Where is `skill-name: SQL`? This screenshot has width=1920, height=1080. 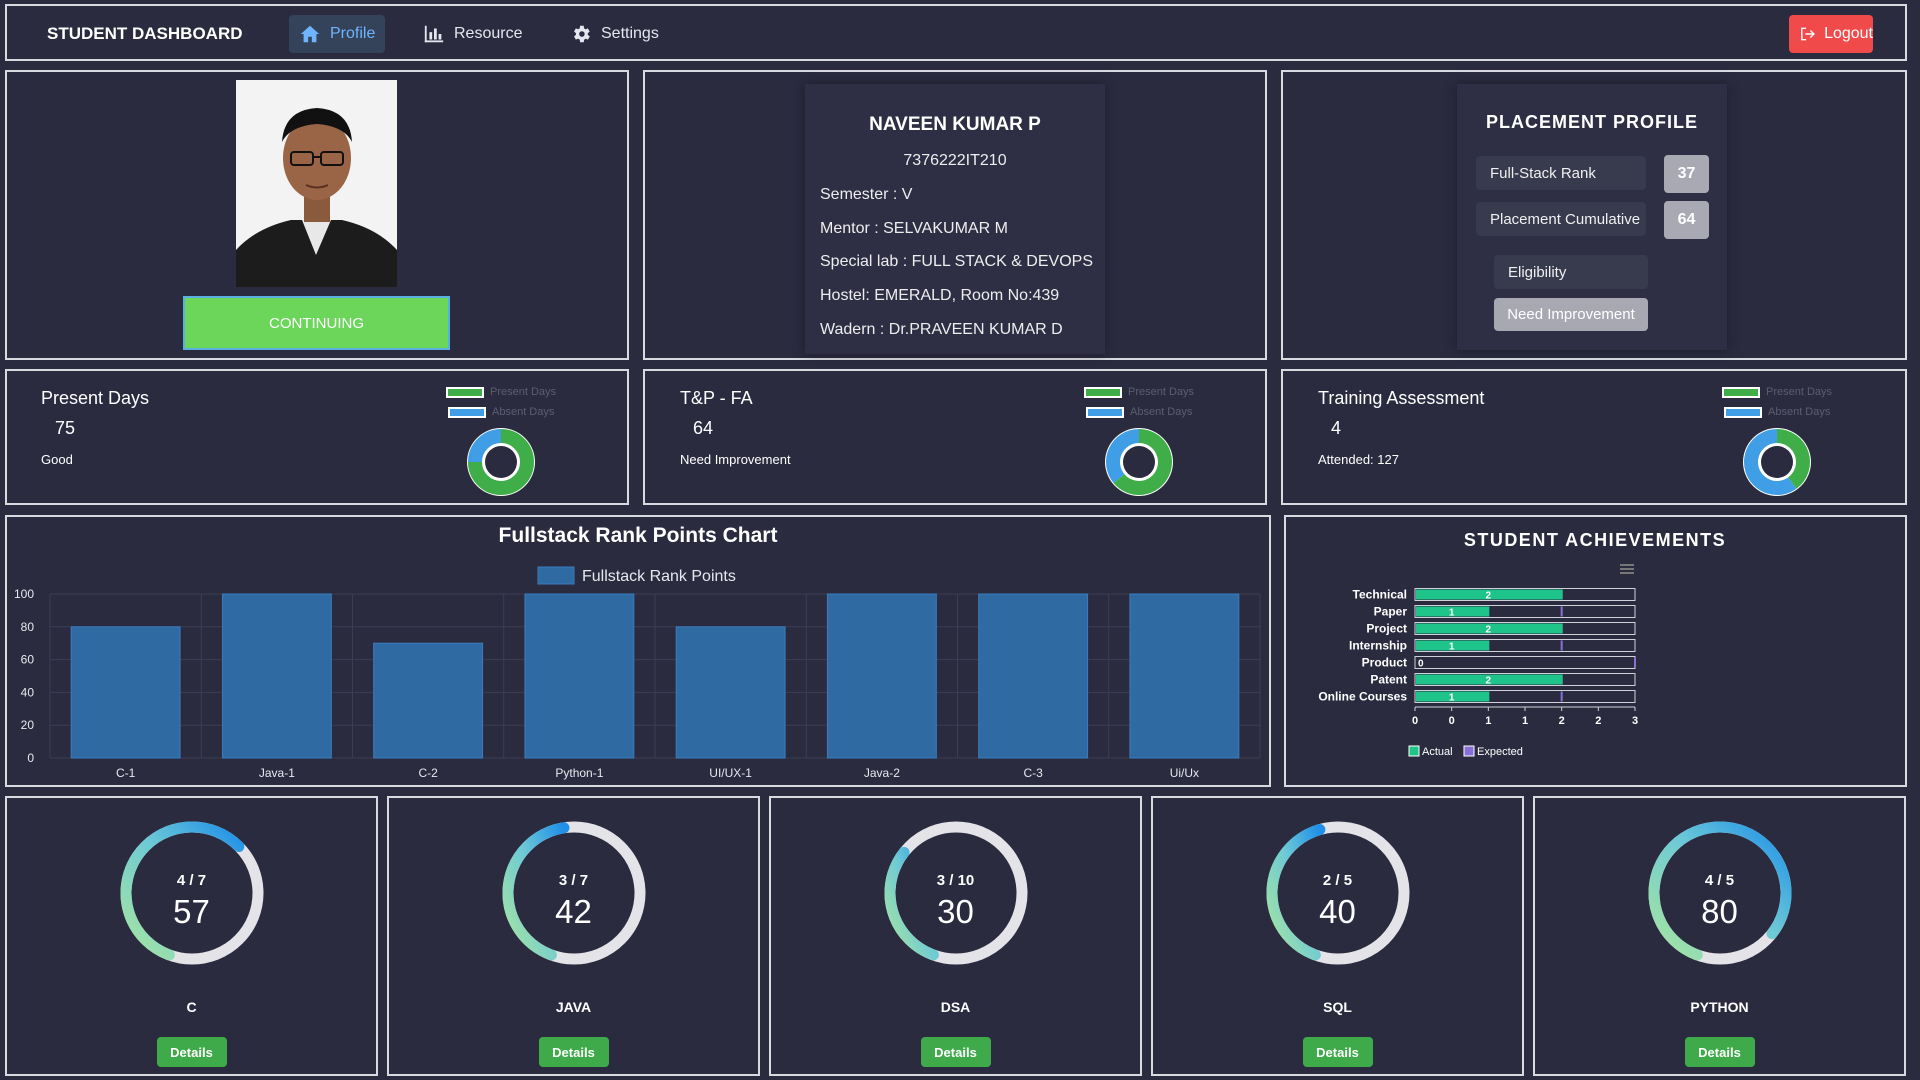
skill-name: SQL is located at coordinates (1337, 1007).